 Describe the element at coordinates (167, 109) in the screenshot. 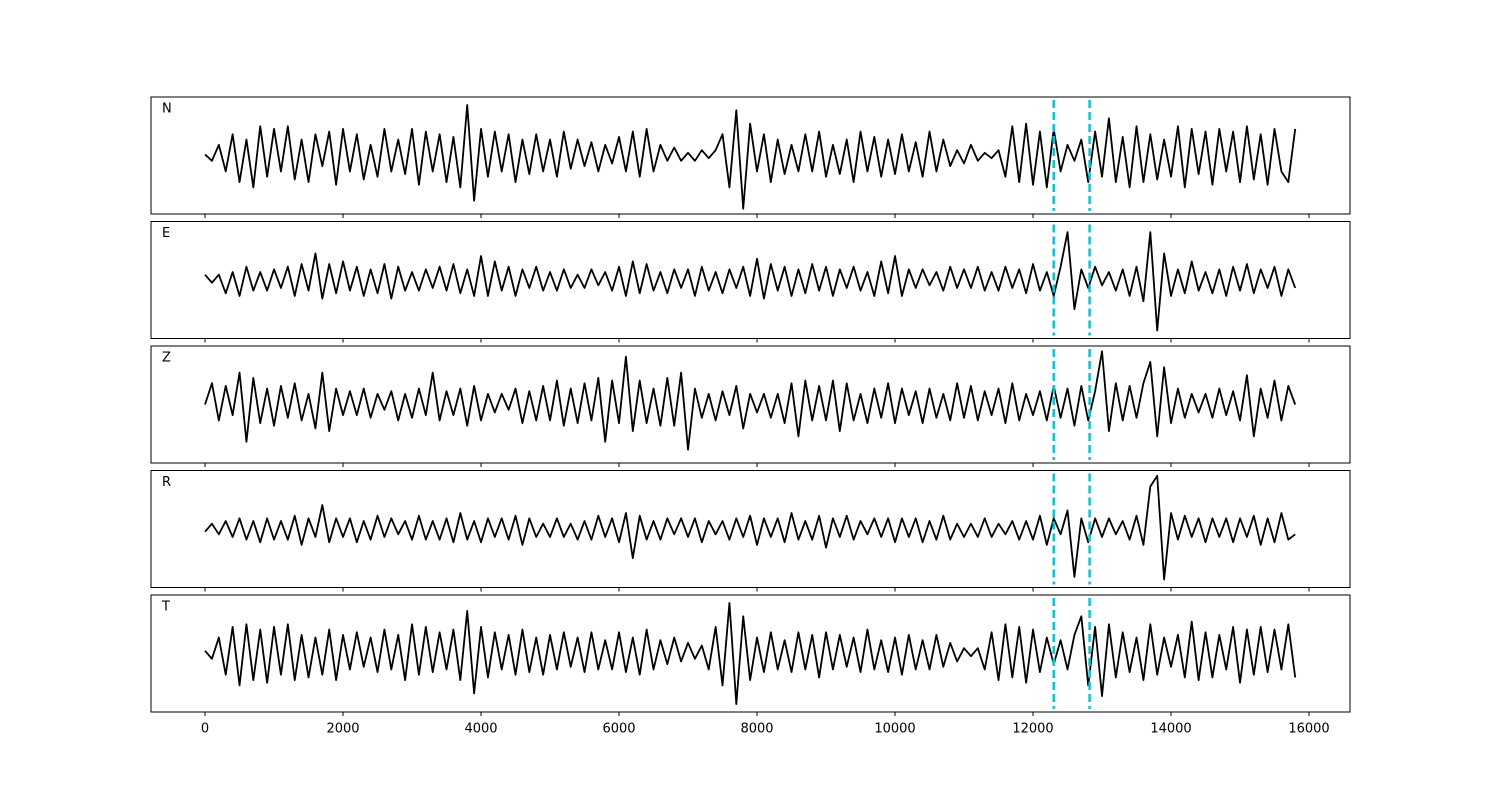

I see `panel-label: N` at that location.